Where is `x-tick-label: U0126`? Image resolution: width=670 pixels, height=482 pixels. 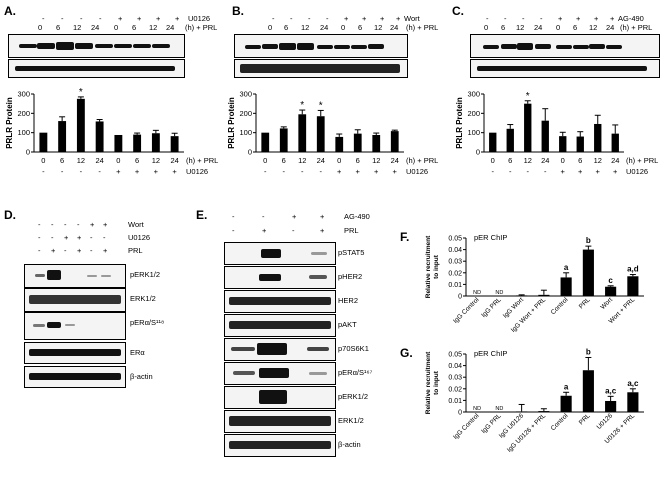
x-tick-label: U0126 is located at coordinates (605, 421).